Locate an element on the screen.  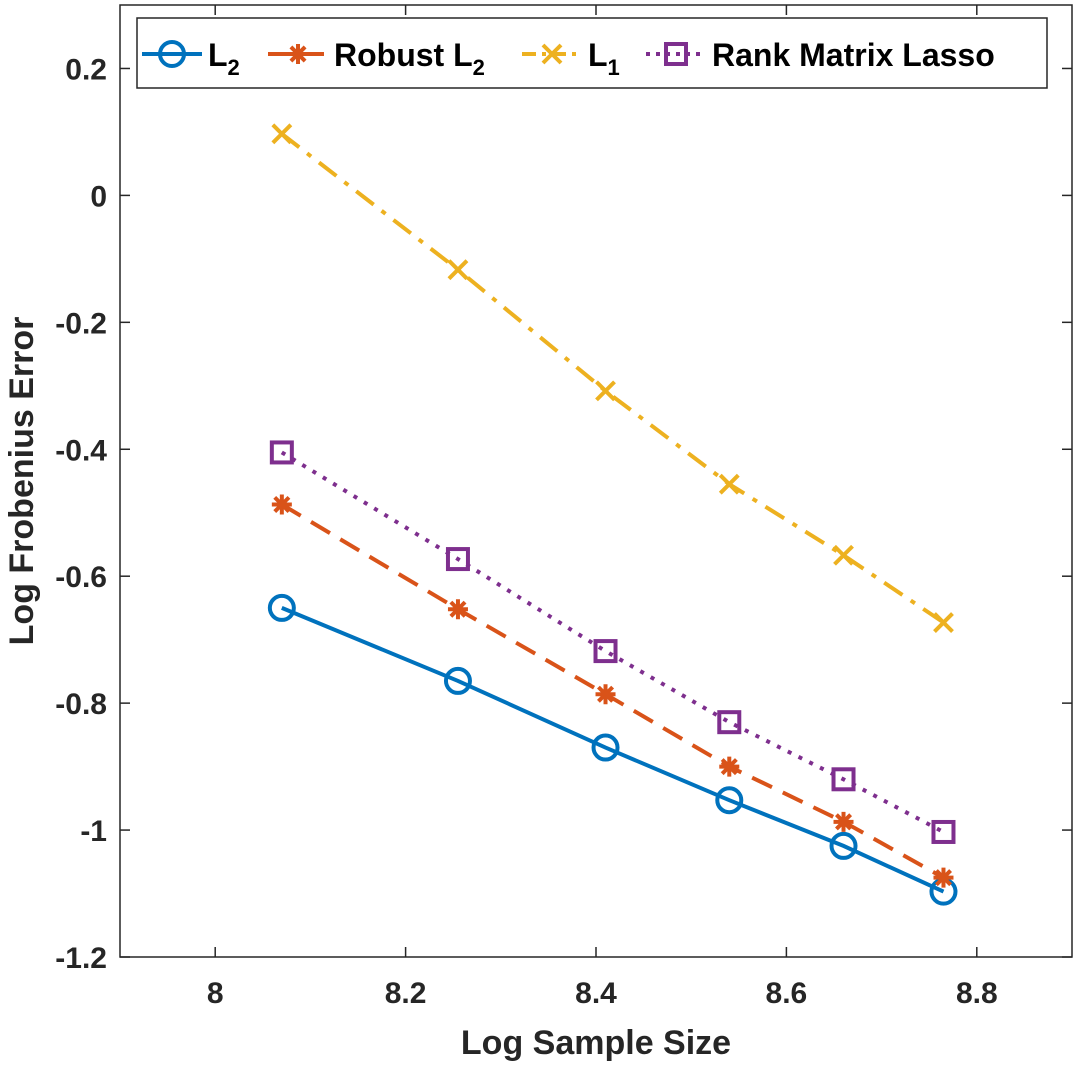
x-tick-label: 8.4 is located at coordinates (596, 993).